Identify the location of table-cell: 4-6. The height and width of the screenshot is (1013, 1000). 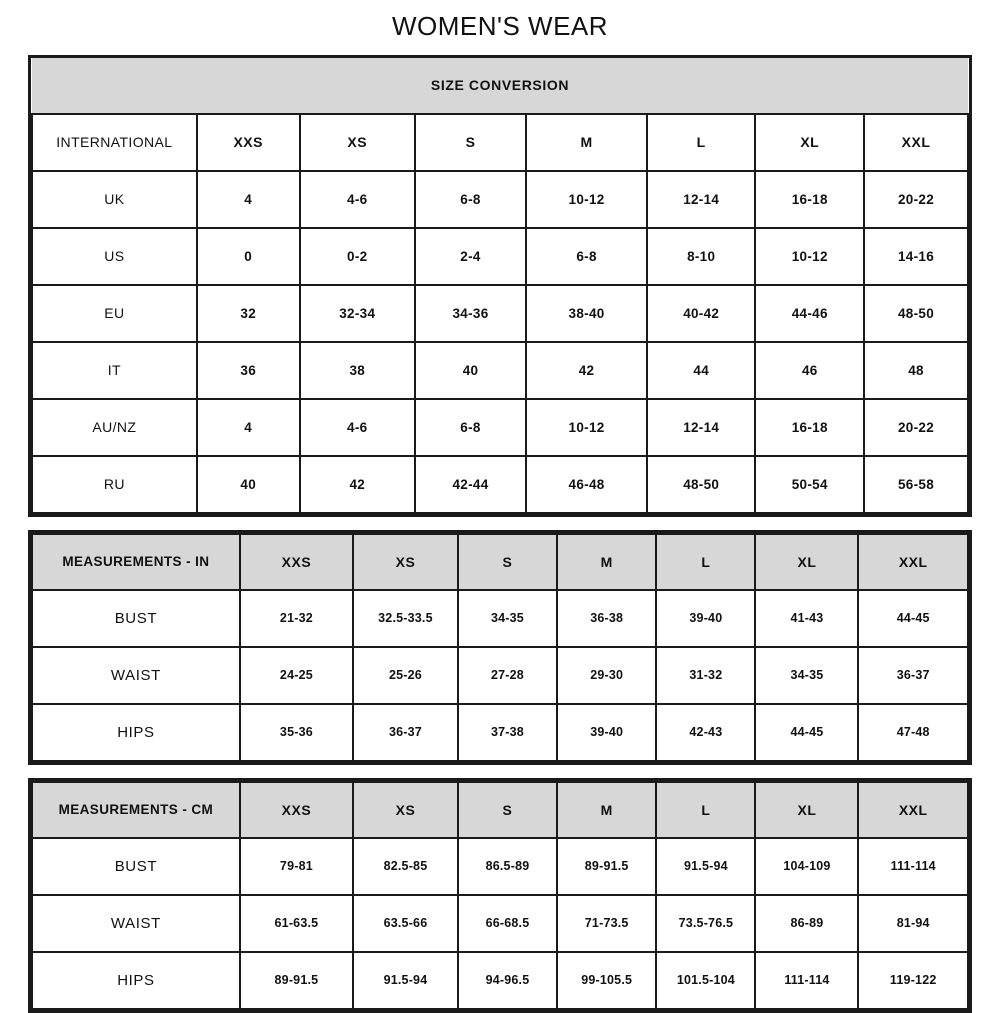
(357, 427).